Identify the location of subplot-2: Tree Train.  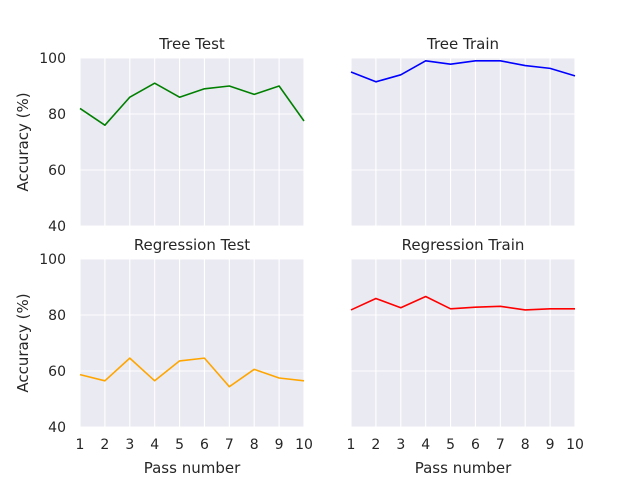
(463, 131).